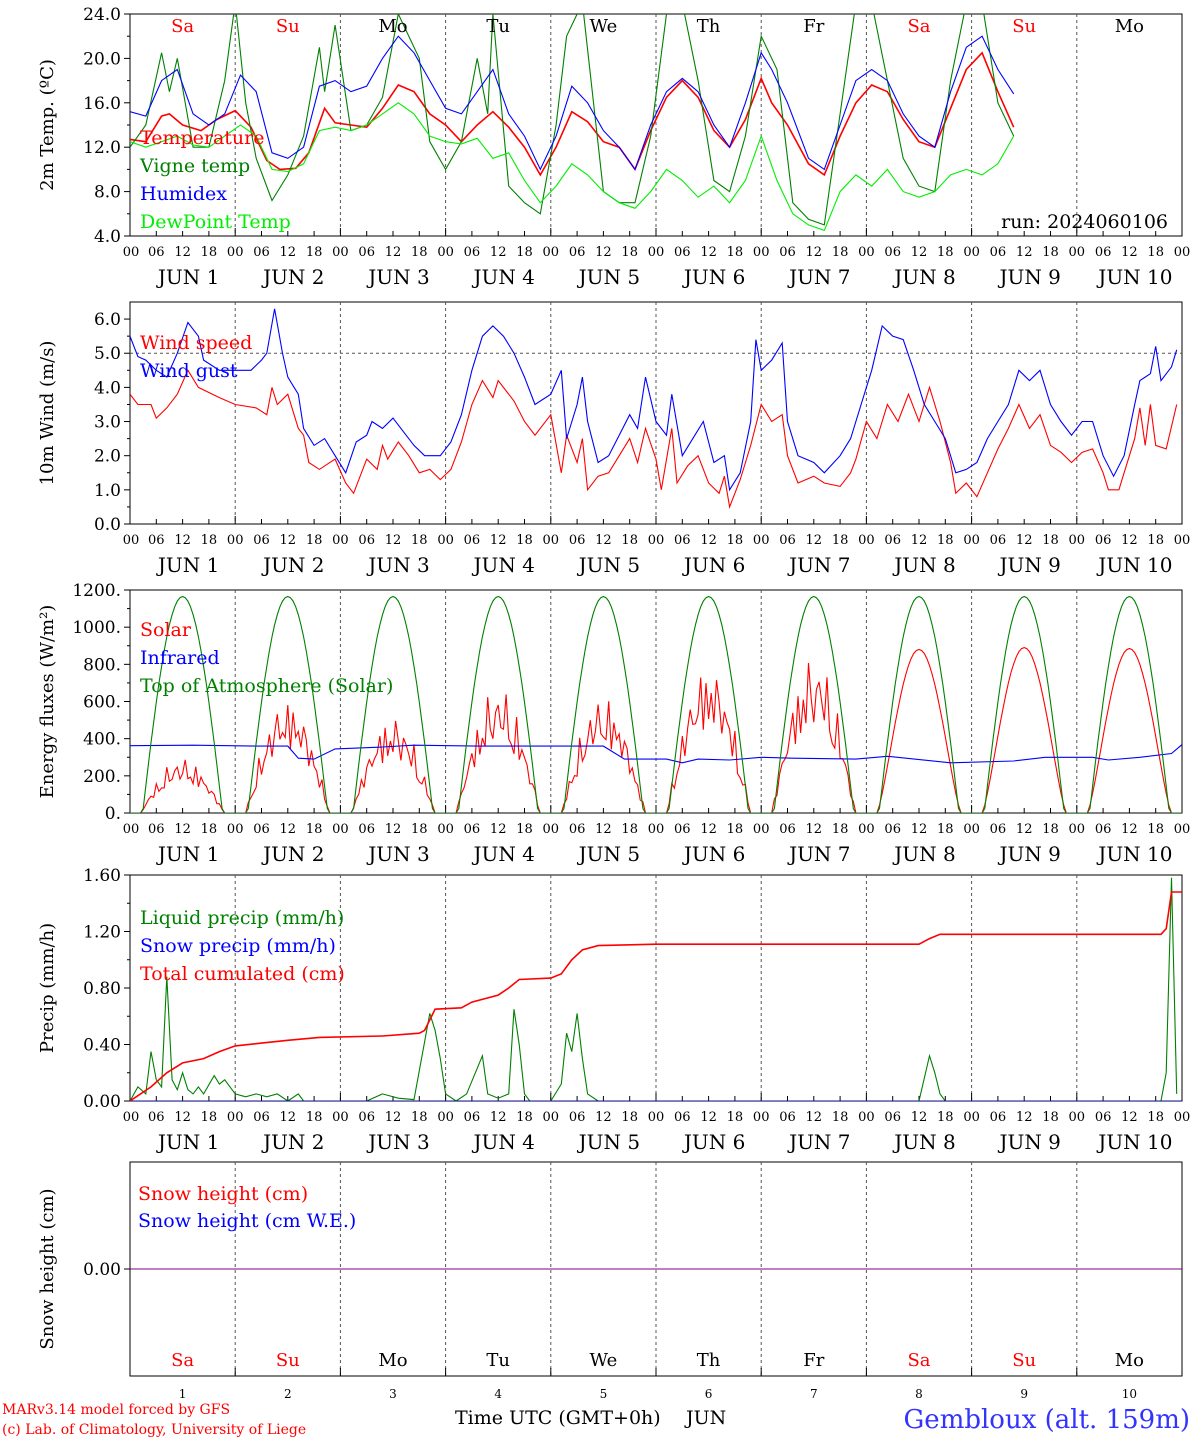  What do you see at coordinates (107, 388) in the screenshot?
I see `y-tick-label: 4.0` at bounding box center [107, 388].